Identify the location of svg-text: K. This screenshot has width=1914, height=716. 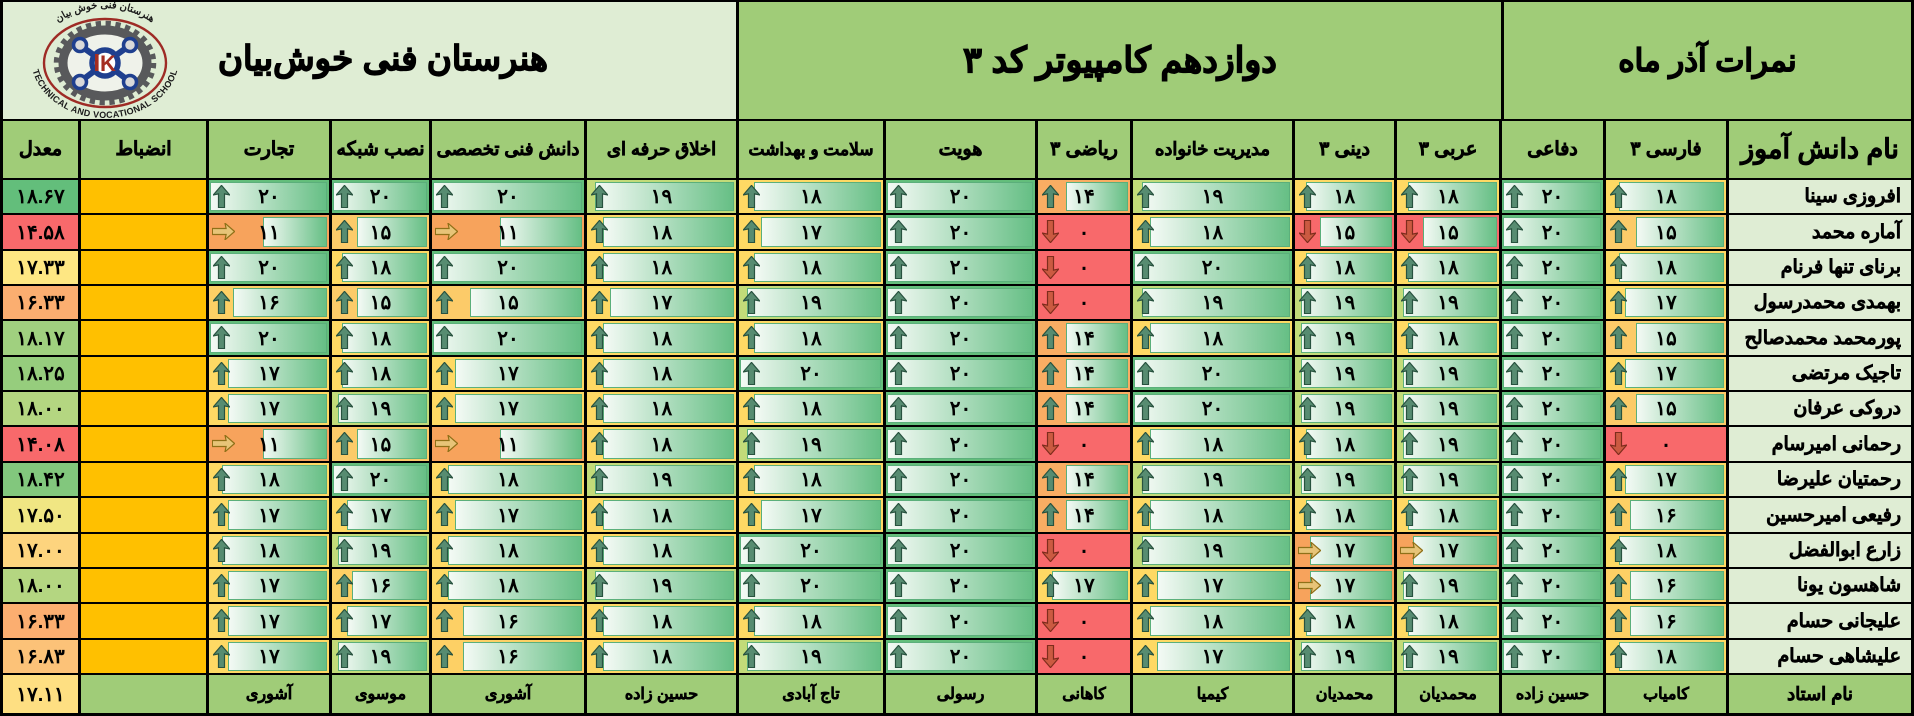
(108, 63).